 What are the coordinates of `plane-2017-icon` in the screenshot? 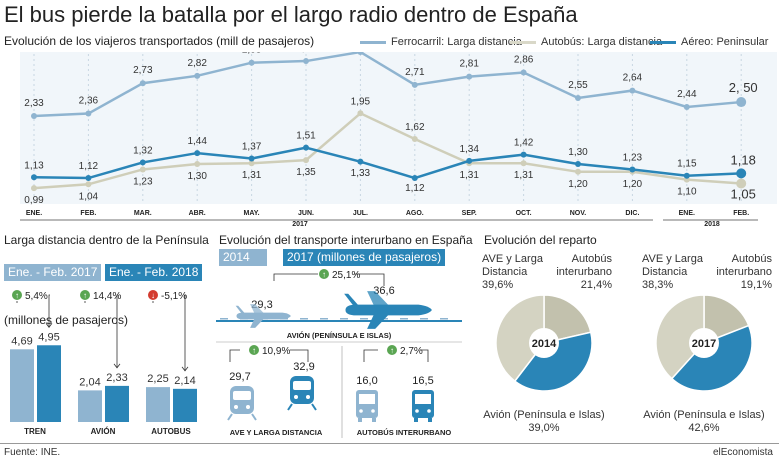 It's located at (388, 310).